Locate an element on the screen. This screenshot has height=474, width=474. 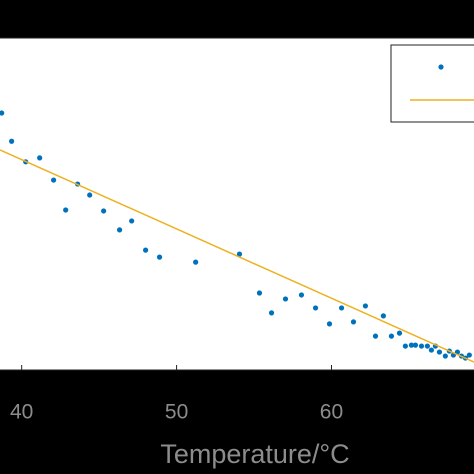
legend is located at coordinates (432, 83).